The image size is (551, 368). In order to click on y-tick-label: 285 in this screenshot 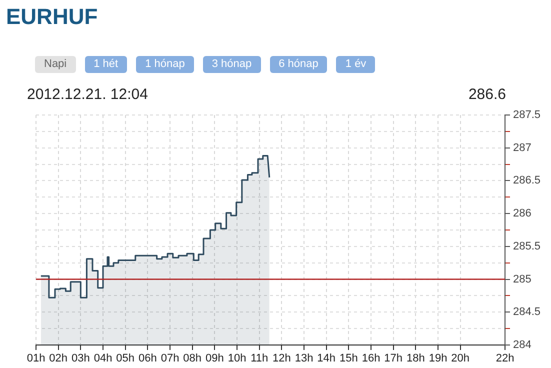, I will do `click(522, 279)`.